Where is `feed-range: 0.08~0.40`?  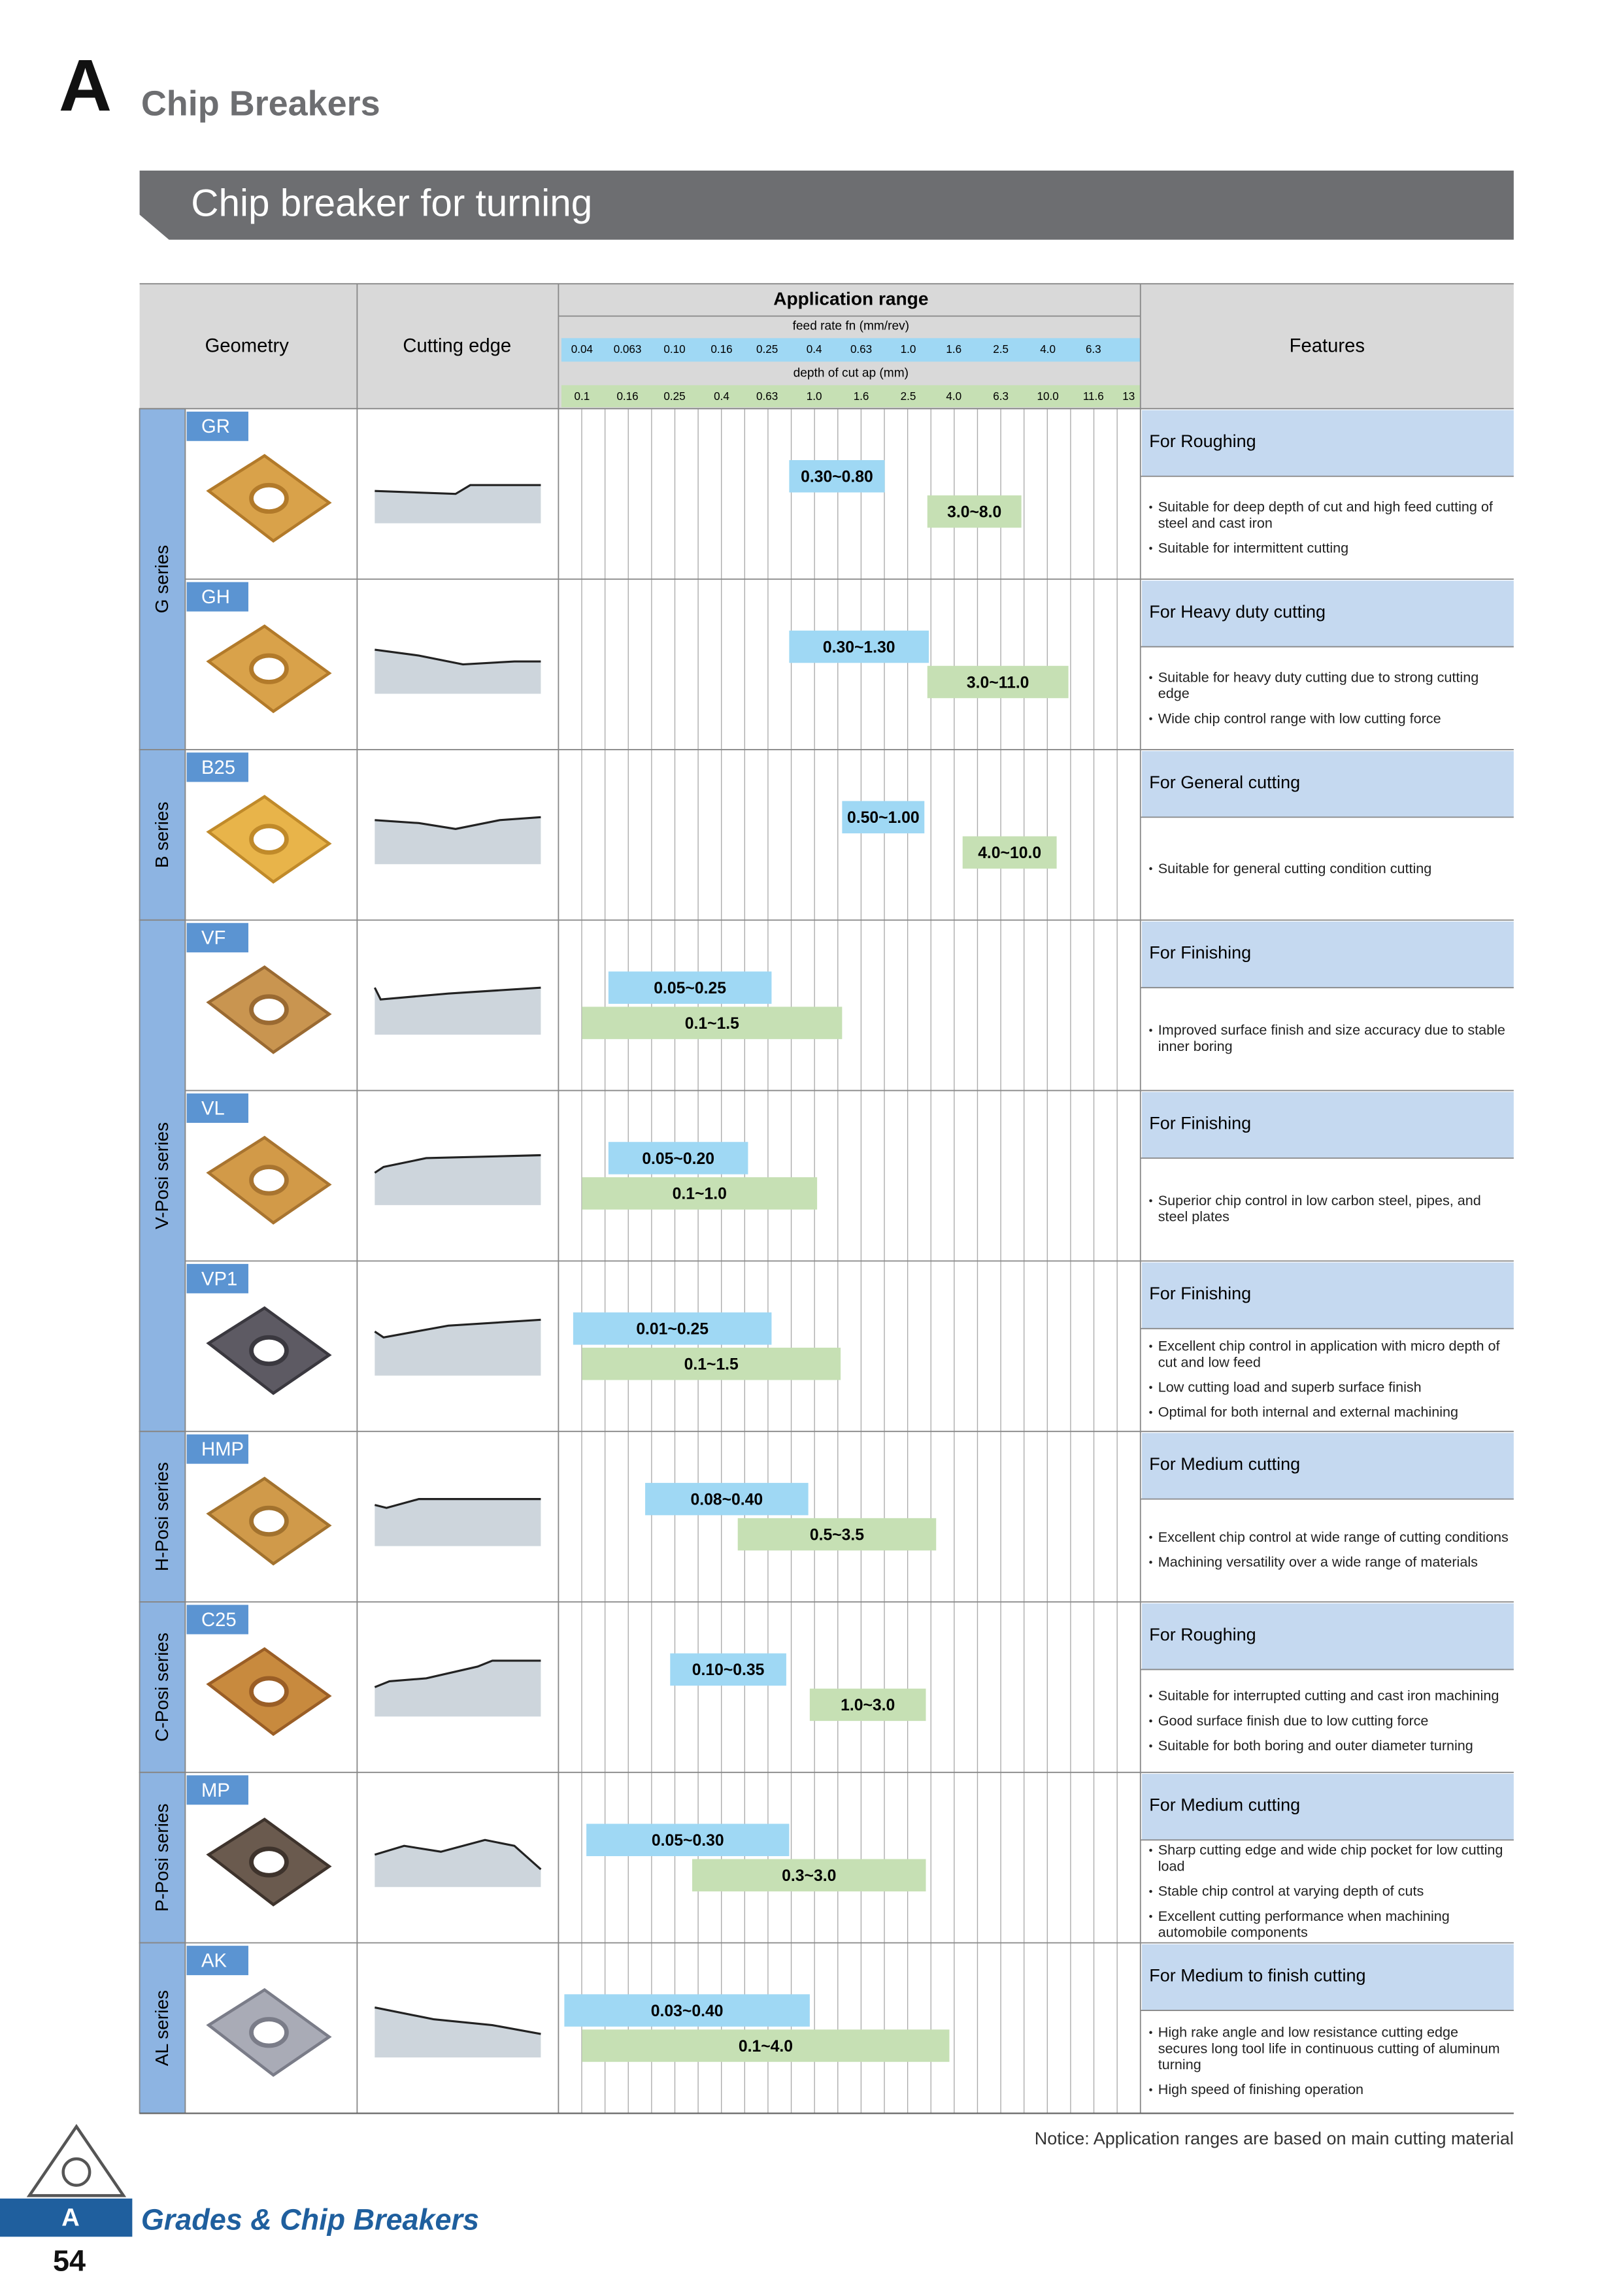 feed-range: 0.08~0.40 is located at coordinates (727, 1499).